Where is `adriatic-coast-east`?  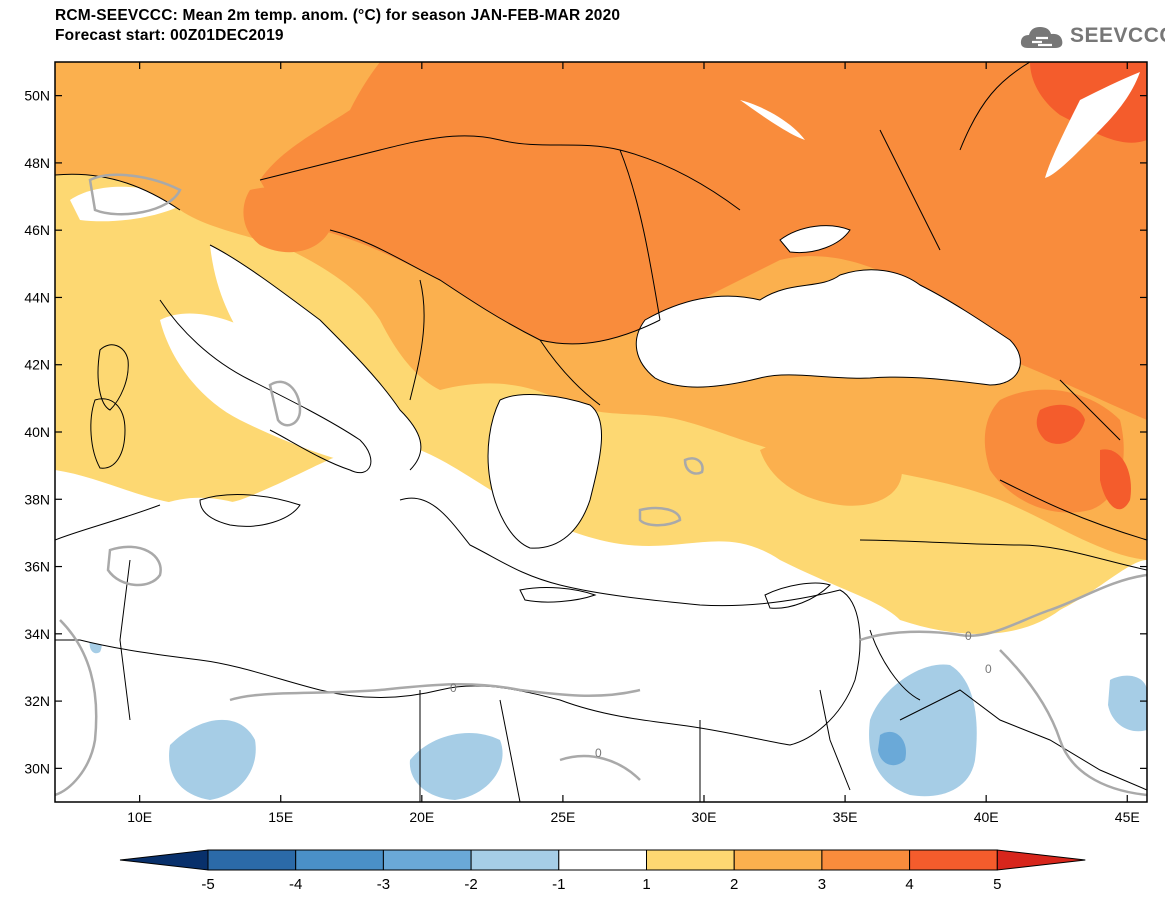
adriatic-coast-east is located at coordinates (315, 357).